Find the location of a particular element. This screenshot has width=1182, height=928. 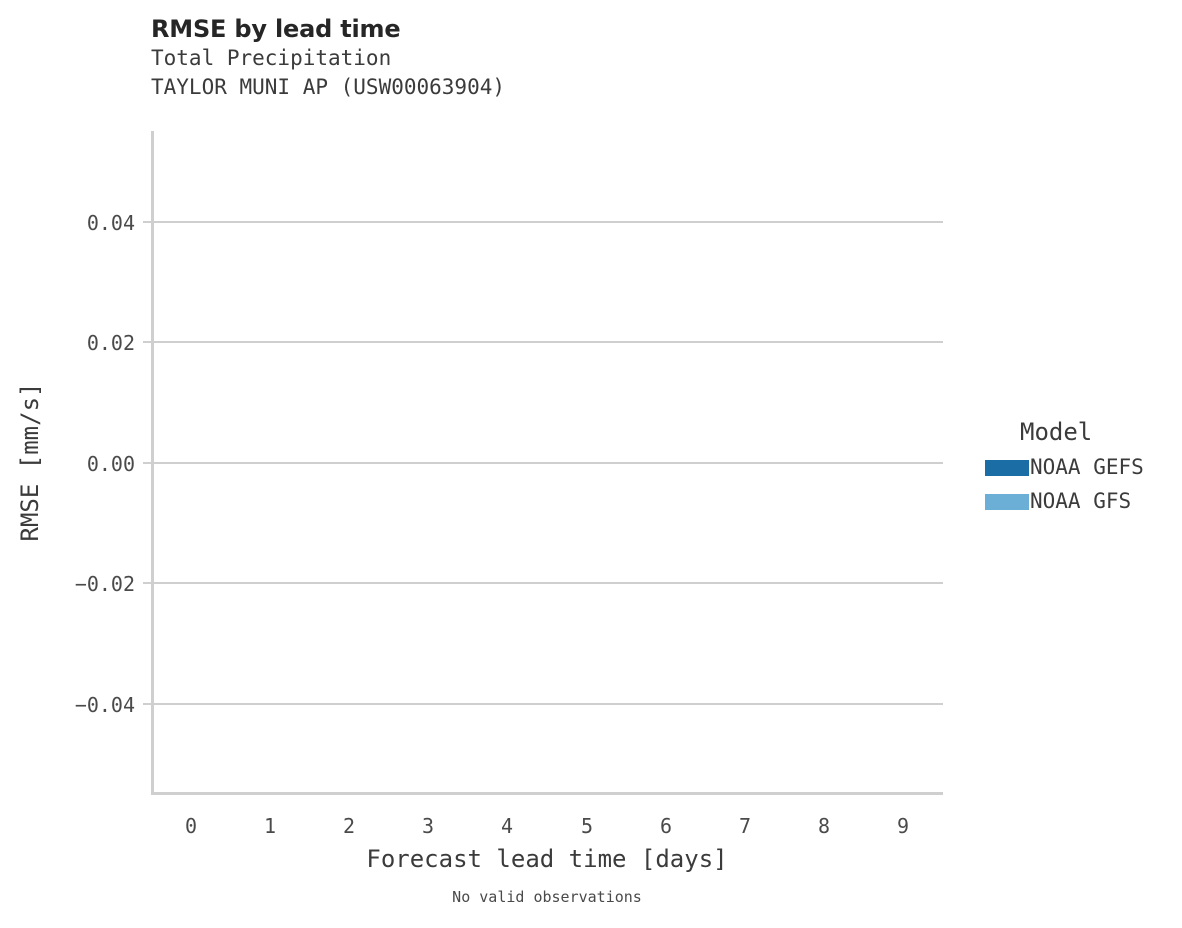

xtick-label-9: 9 is located at coordinates (903, 826).